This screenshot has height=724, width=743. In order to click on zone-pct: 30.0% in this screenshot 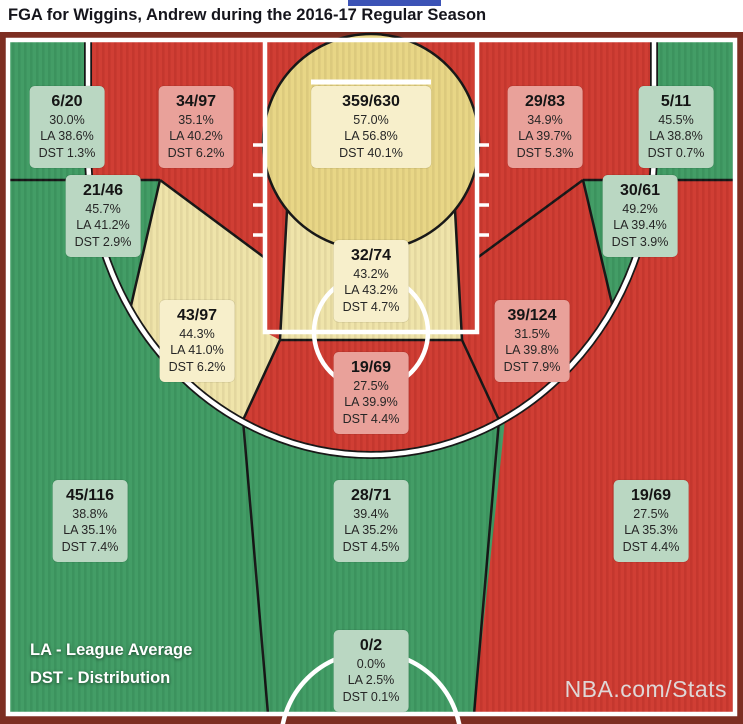, I will do `click(67, 120)`.